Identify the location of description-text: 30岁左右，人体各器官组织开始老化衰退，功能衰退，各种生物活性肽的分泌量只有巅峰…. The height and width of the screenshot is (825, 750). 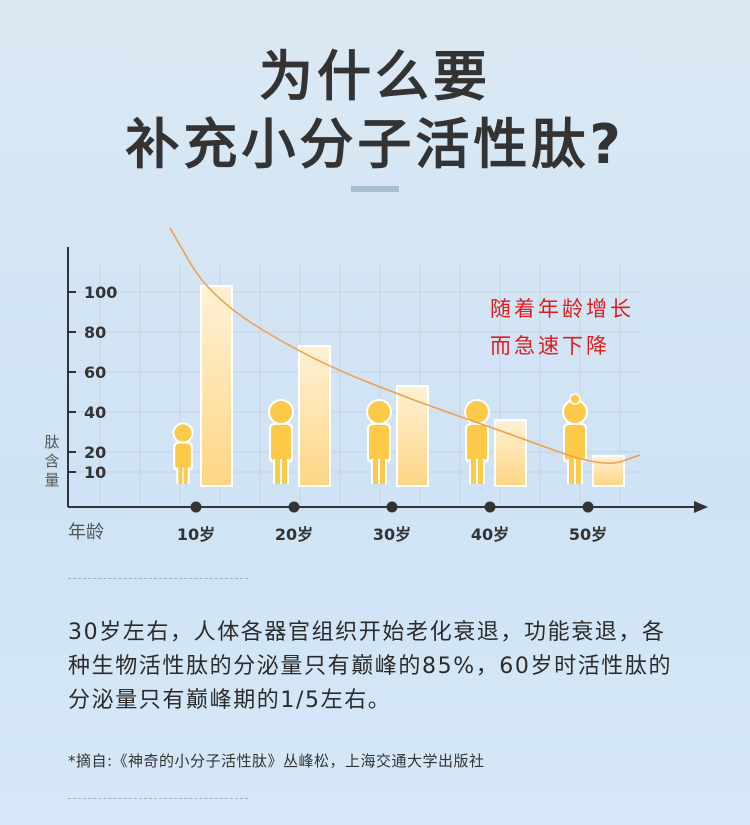
(370, 666).